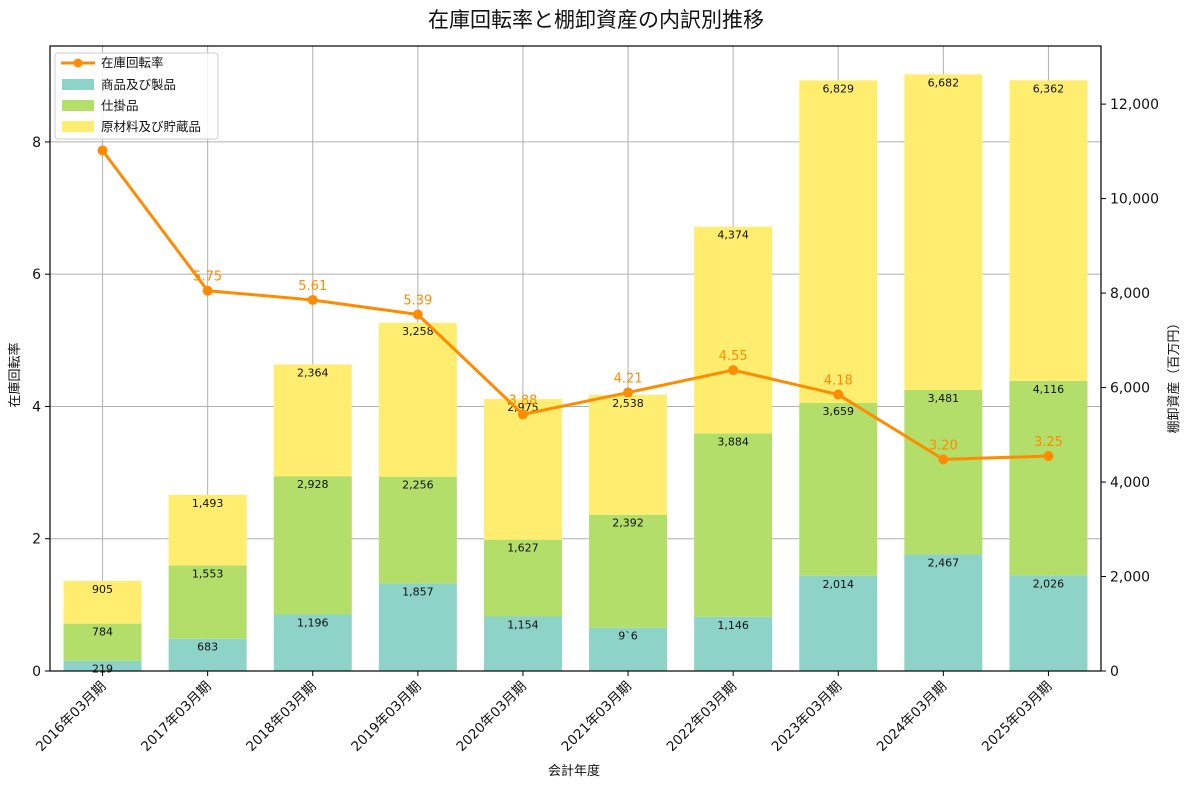 This screenshot has width=1189, height=789. What do you see at coordinates (15, 374) in the screenshot?
I see `y-axis-left-label: 在庫回転率` at bounding box center [15, 374].